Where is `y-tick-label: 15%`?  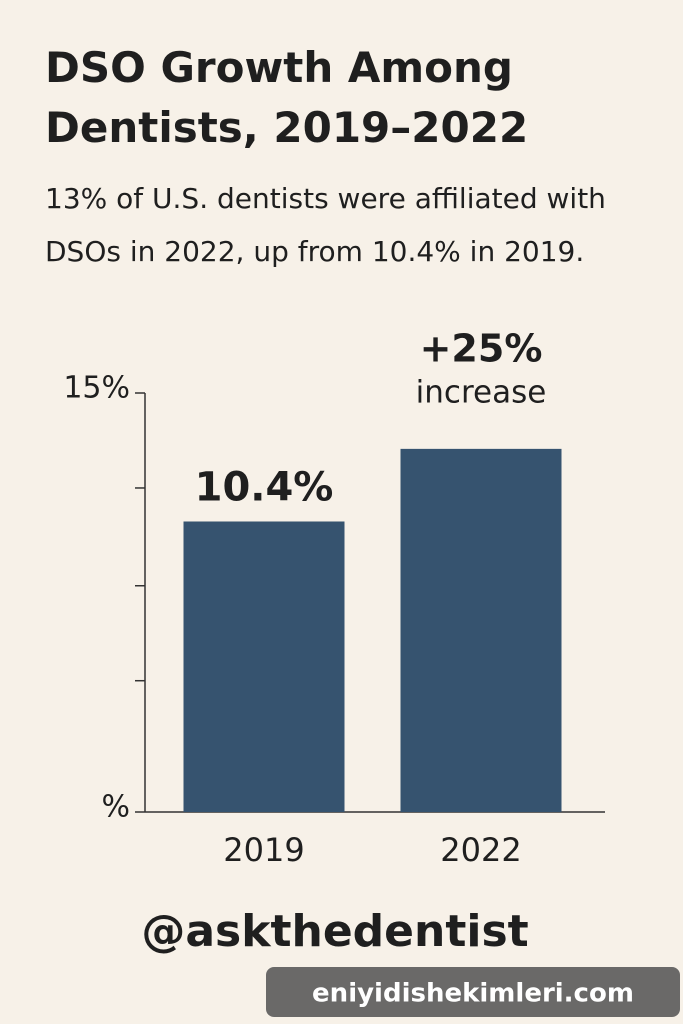 y-tick-label: 15% is located at coordinates (96, 388).